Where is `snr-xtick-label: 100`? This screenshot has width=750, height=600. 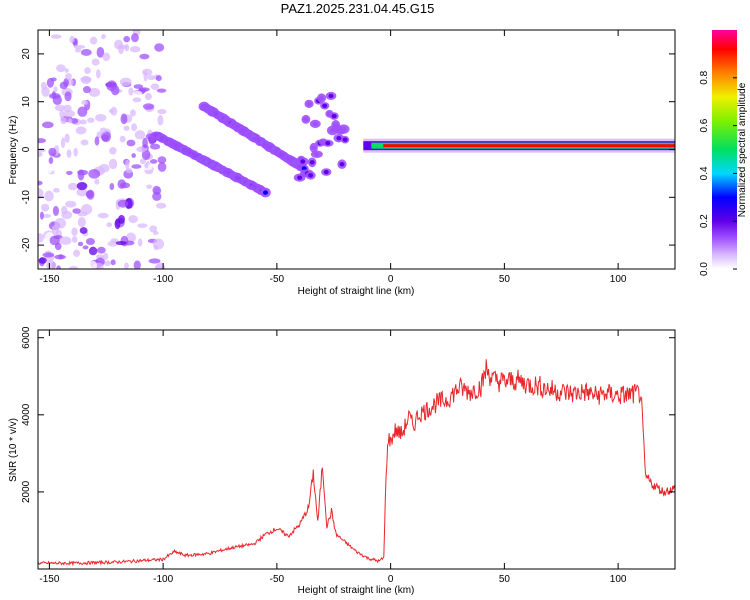
snr-xtick-label: 100 is located at coordinates (618, 579).